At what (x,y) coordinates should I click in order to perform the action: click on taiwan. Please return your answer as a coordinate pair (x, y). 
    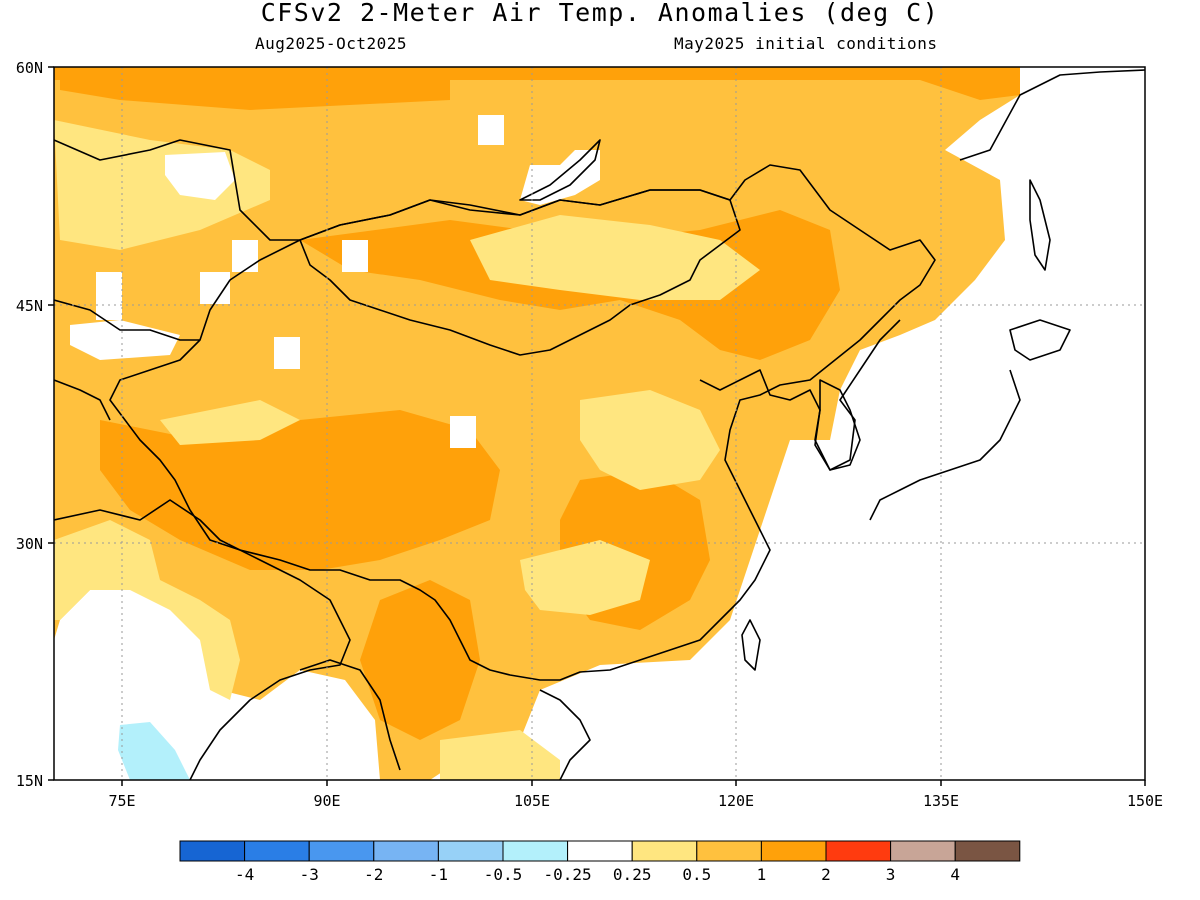
    Looking at the image, I should click on (751, 645).